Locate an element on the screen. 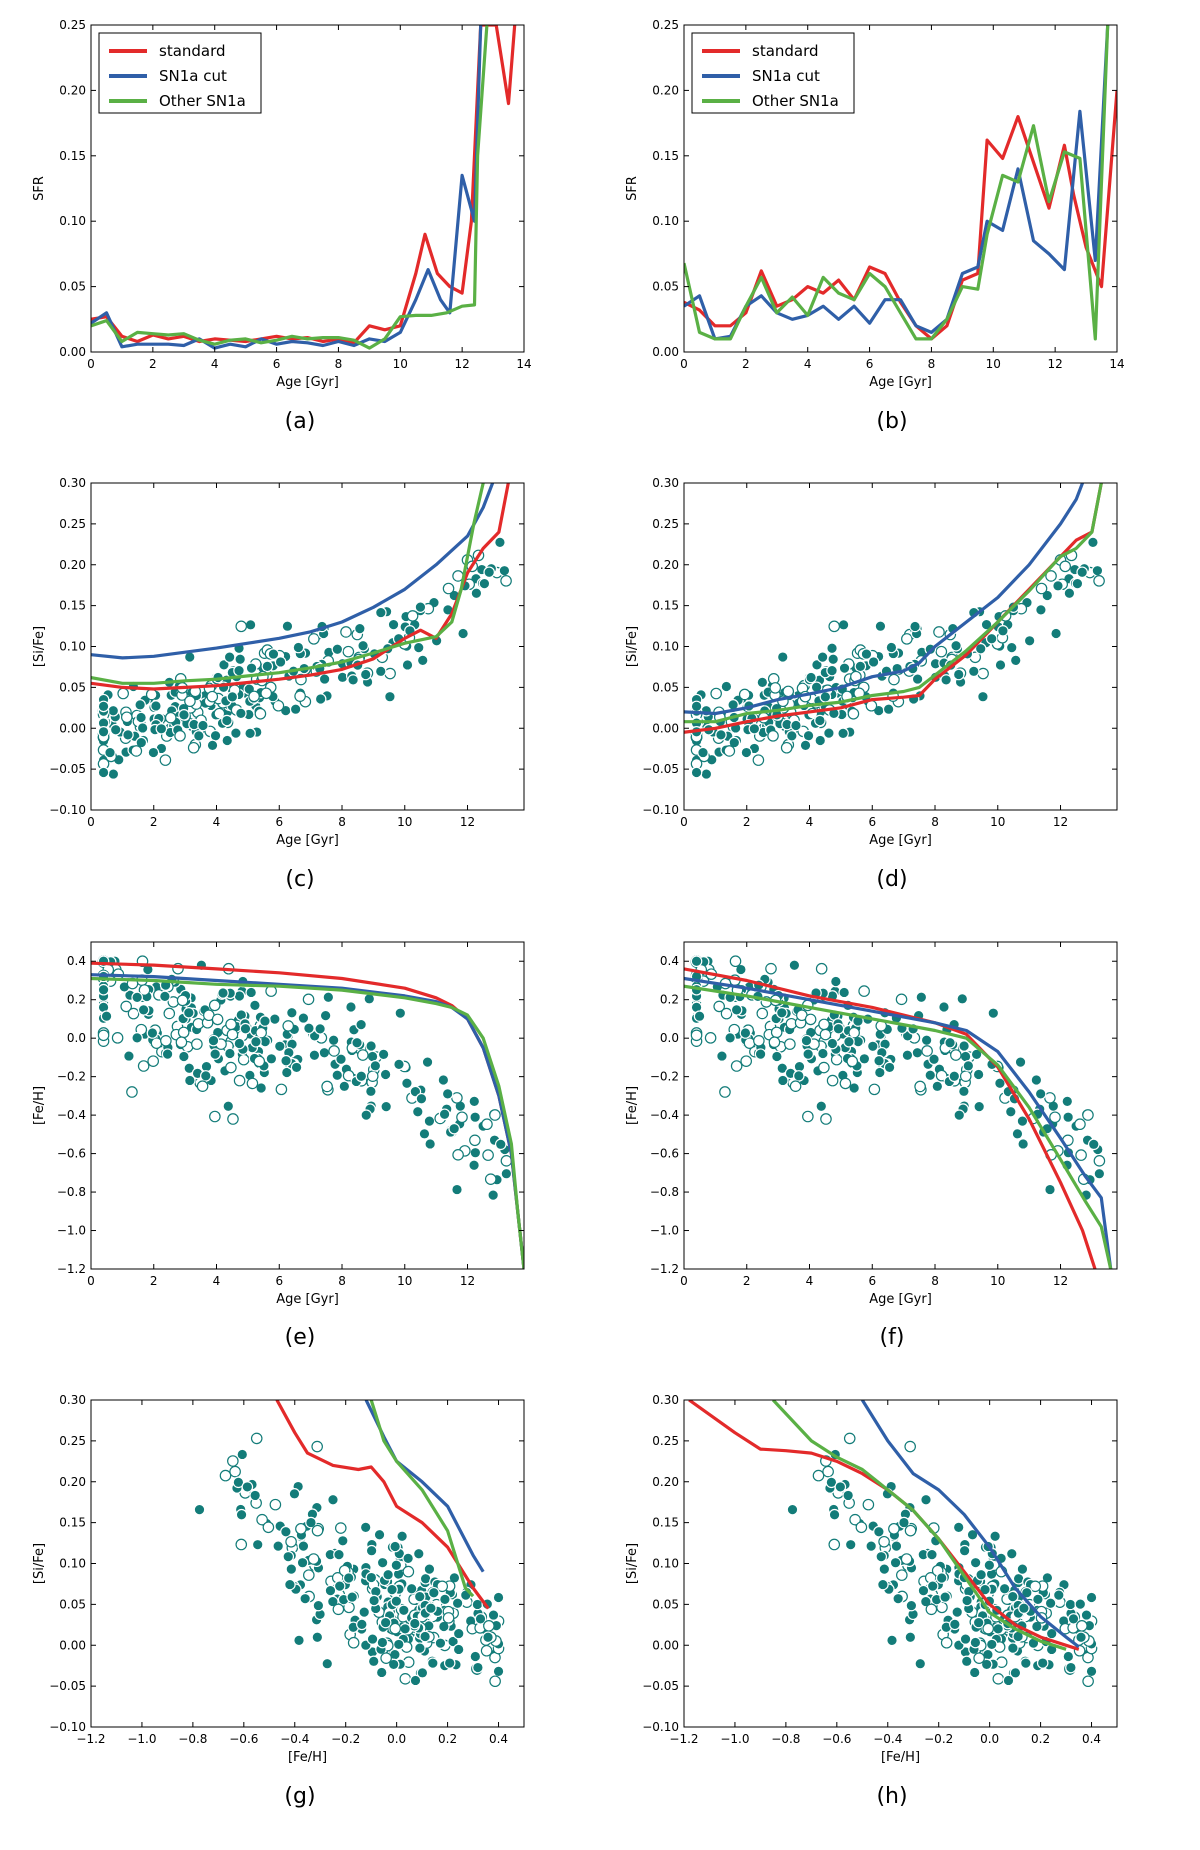 Image resolution: width=1200 pixels, height=1850 pixels. y-tick-label: −0.6 is located at coordinates (664, 1154).